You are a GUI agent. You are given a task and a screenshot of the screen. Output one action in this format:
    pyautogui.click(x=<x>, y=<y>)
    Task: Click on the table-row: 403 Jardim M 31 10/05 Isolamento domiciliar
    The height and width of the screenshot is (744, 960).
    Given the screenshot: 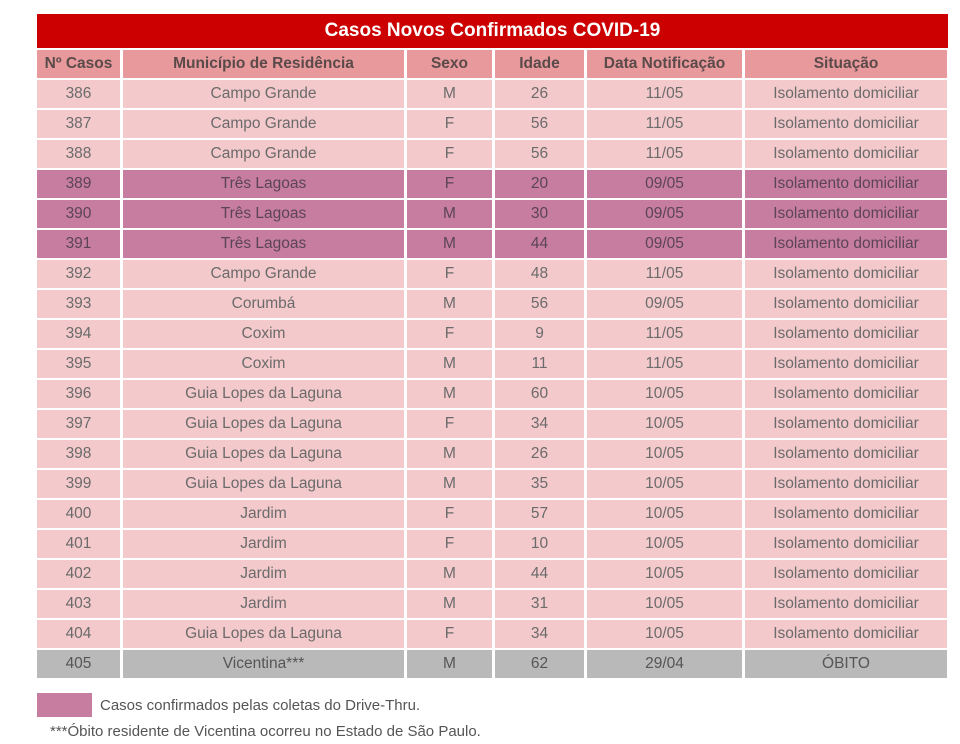 What is the action you would take?
    pyautogui.click(x=492, y=604)
    